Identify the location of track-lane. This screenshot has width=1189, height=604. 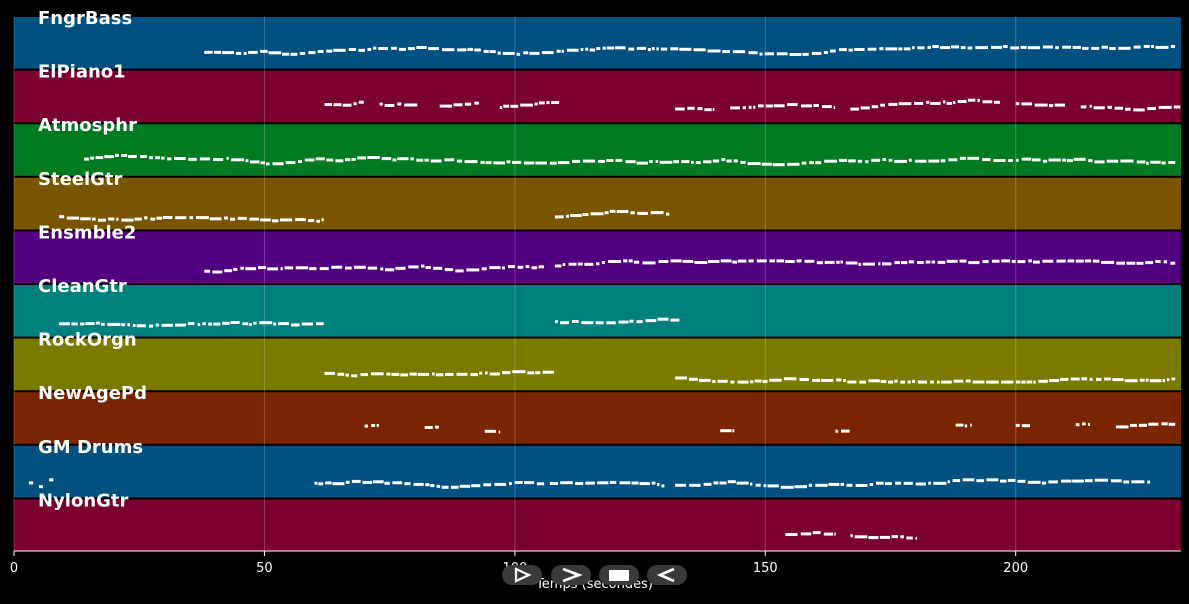
(597, 150).